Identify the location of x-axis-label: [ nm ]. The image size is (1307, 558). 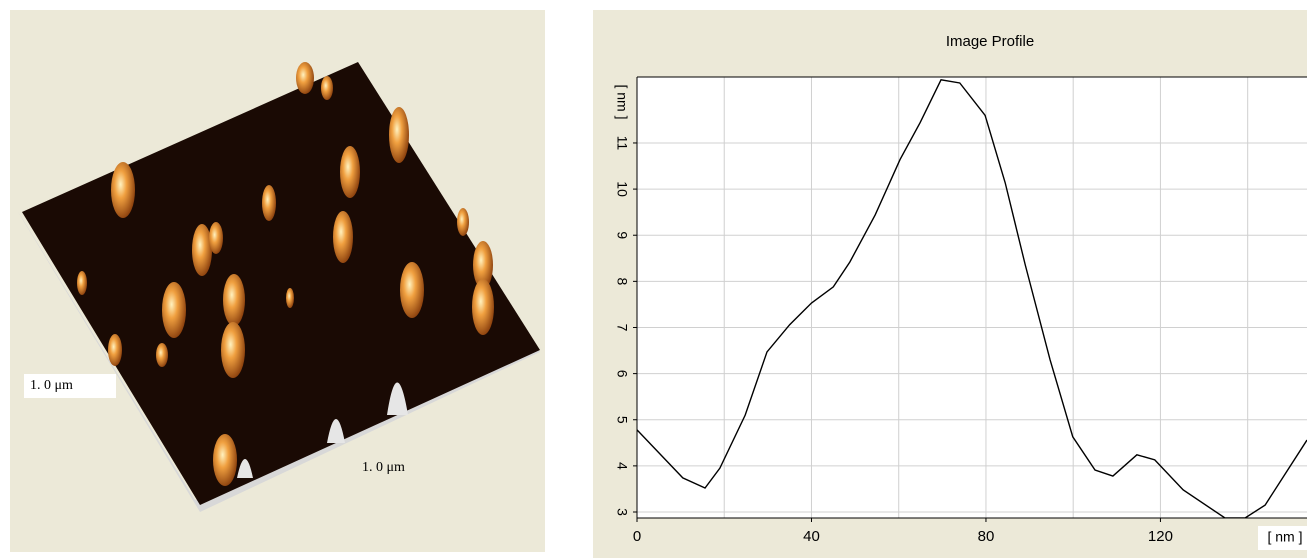
(1284, 537).